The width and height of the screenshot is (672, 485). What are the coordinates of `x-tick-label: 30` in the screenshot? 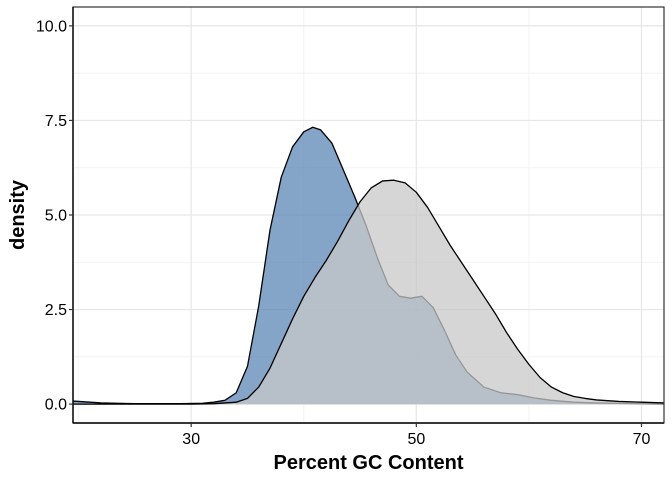 It's located at (191, 439).